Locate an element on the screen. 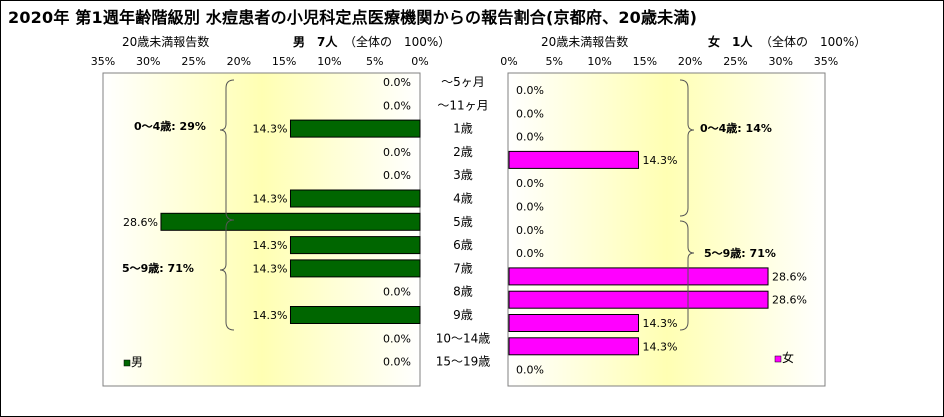 The width and height of the screenshot is (944, 417). age-category-label: 7歳 is located at coordinates (463, 268).